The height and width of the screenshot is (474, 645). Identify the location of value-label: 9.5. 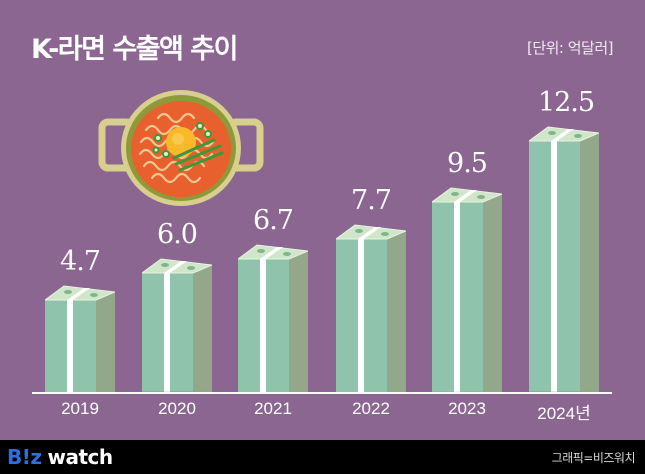
(467, 164).